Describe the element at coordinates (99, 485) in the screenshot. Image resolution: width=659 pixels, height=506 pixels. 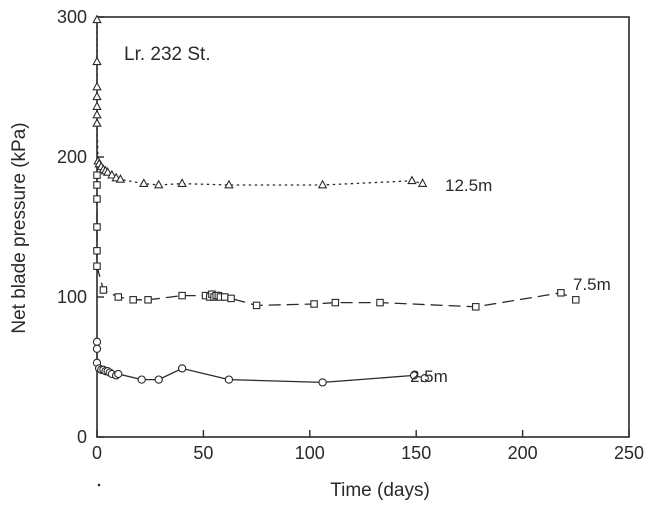
I see `scan-speck` at that location.